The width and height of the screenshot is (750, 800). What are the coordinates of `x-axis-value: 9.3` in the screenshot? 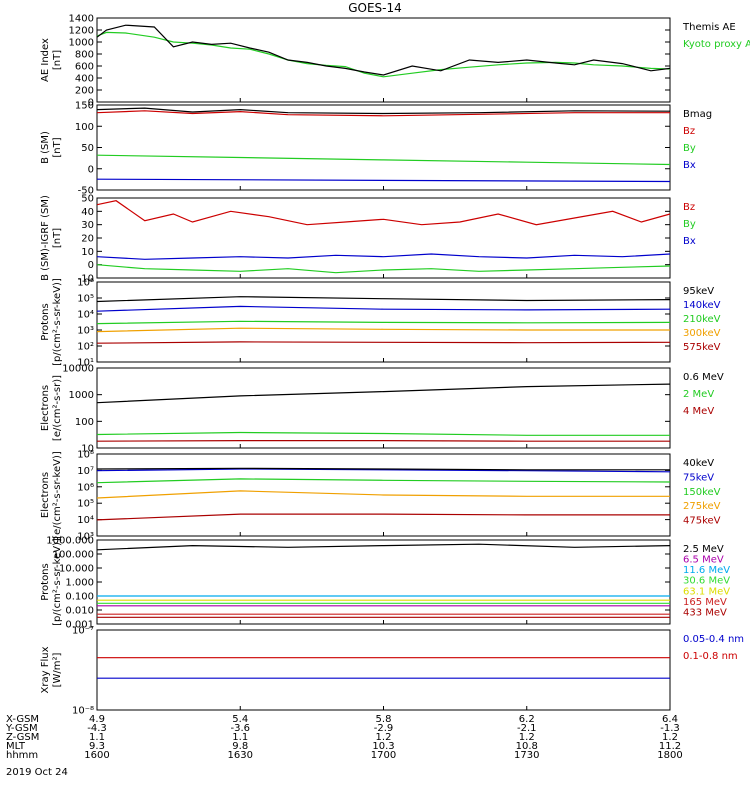 It's located at (97, 746).